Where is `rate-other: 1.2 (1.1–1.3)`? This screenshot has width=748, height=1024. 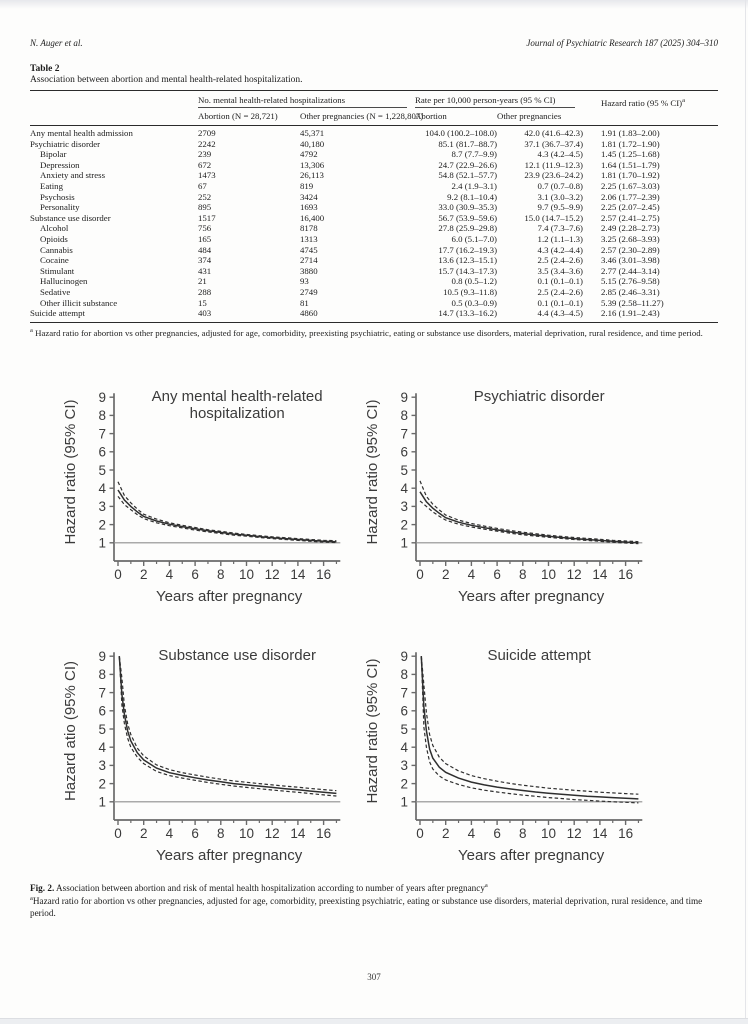 rate-other: 1.2 (1.1–1.3) is located at coordinates (560, 238).